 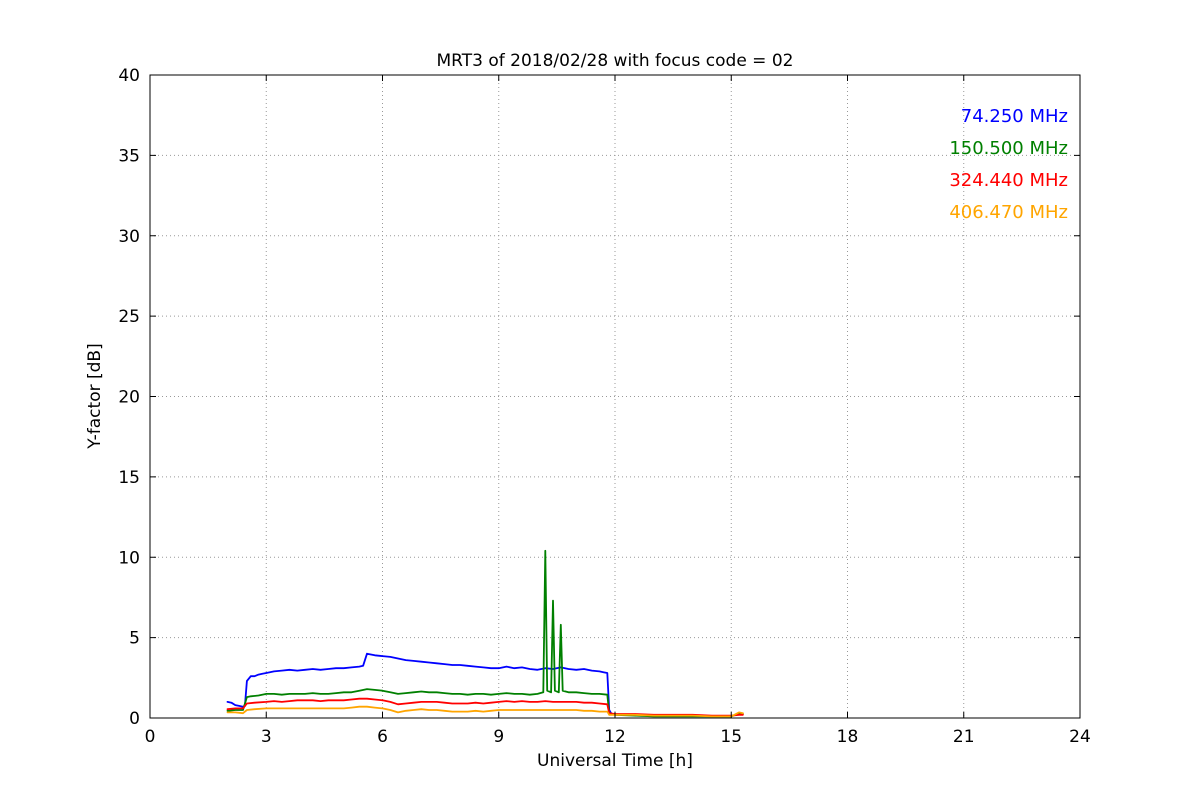 I want to click on y-tick-label: 10, so click(x=129, y=558).